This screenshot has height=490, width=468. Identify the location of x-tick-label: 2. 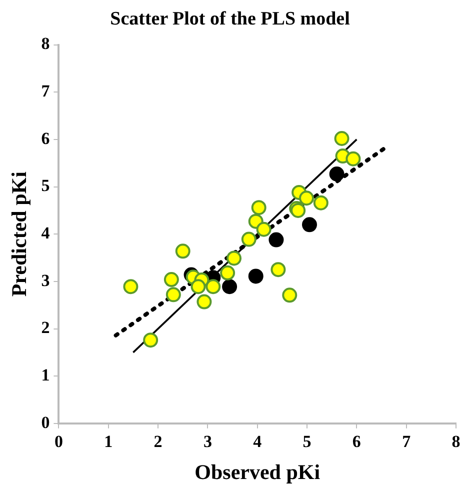
(158, 441).